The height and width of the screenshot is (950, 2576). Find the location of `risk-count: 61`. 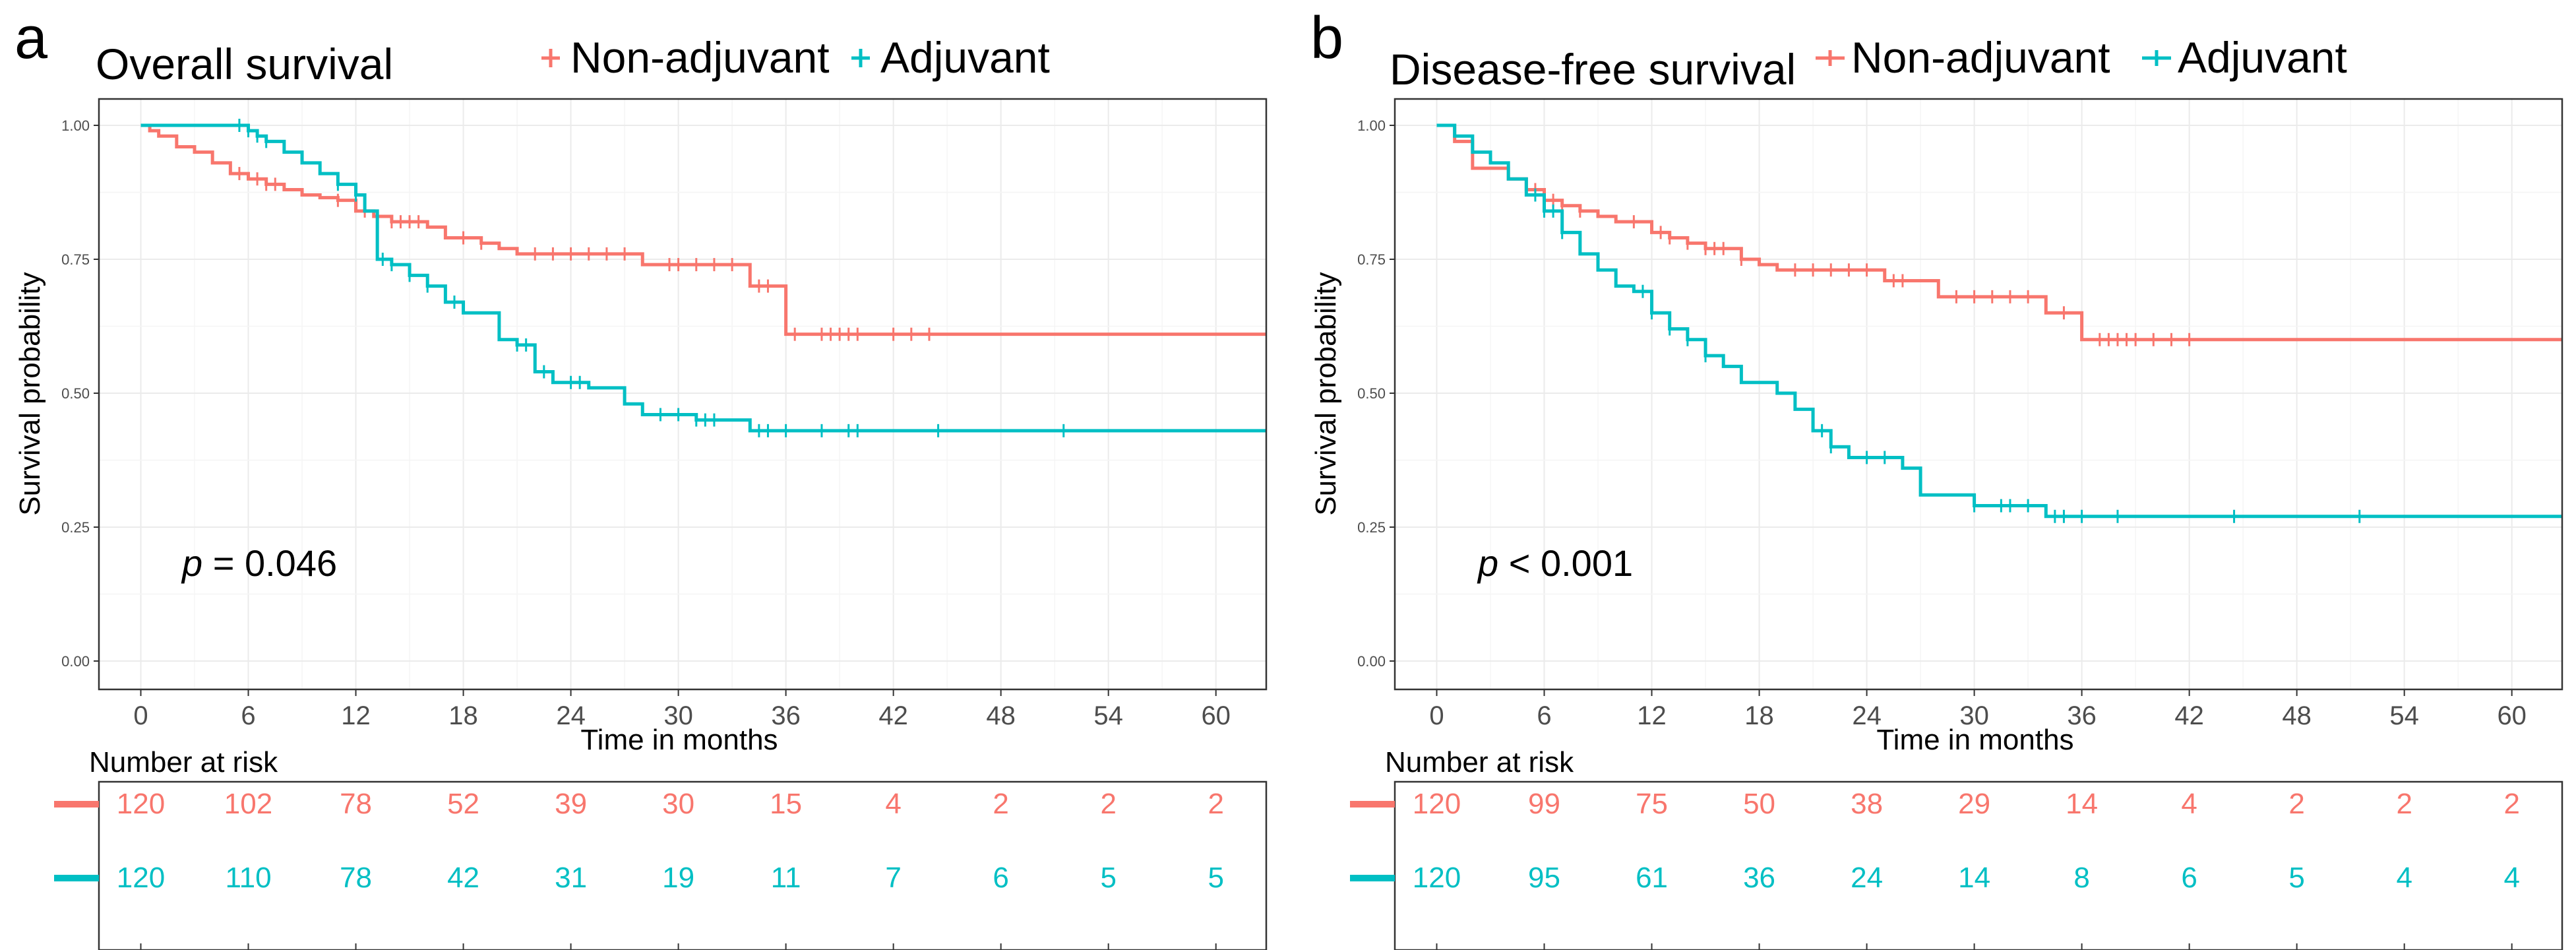

risk-count: 61 is located at coordinates (1652, 878).